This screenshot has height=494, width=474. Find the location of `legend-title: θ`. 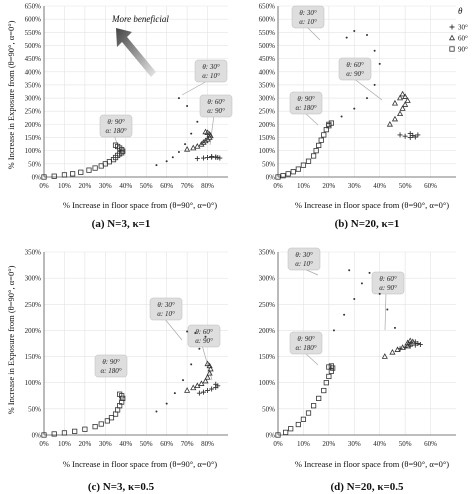

legend-title: θ is located at coordinates (460, 11).